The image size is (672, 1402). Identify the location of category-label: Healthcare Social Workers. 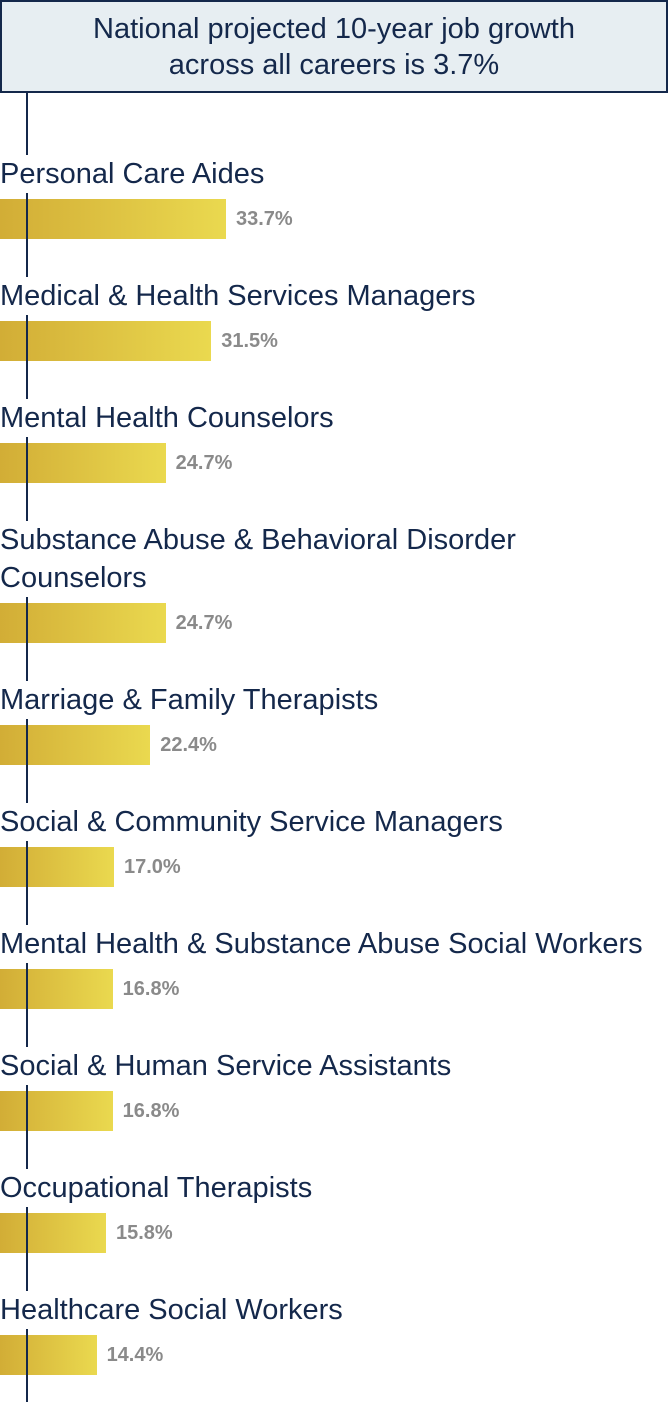
(330, 1310).